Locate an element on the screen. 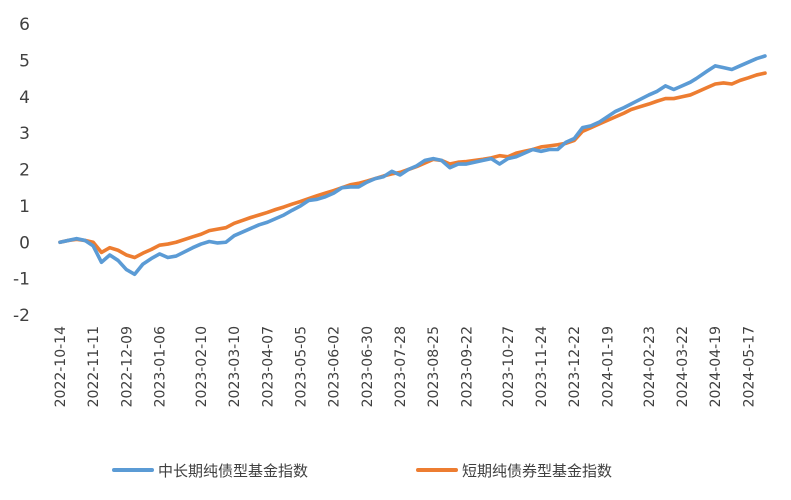 Image resolution: width=791 pixels, height=500 pixels. y-tick-label: 2 is located at coordinates (24, 171).